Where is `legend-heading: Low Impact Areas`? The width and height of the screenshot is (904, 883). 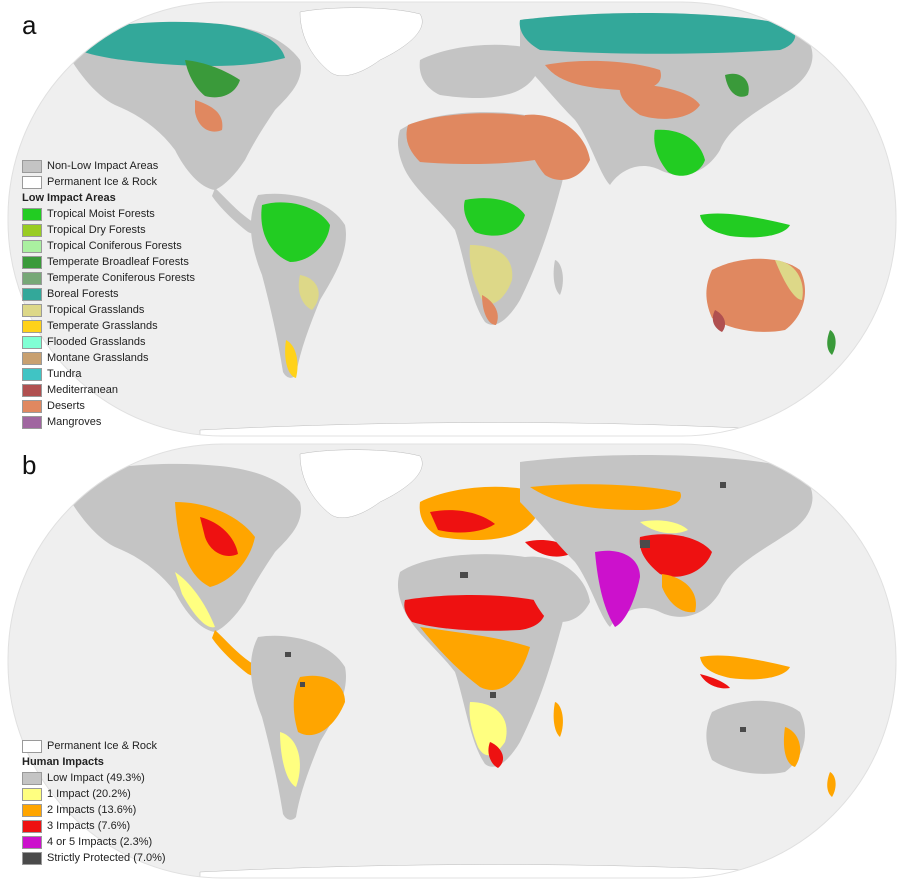 legend-heading: Low Impact Areas is located at coordinates (69, 198).